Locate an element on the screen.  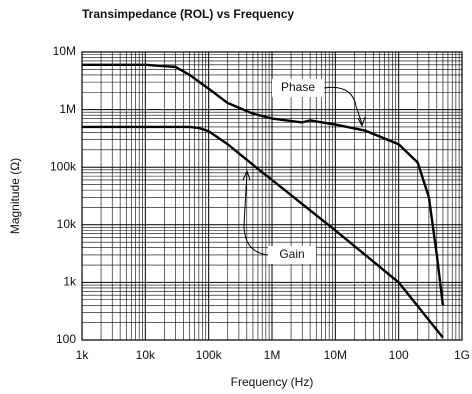
x-axis-label: Frequency (Hz) is located at coordinates (272, 382).